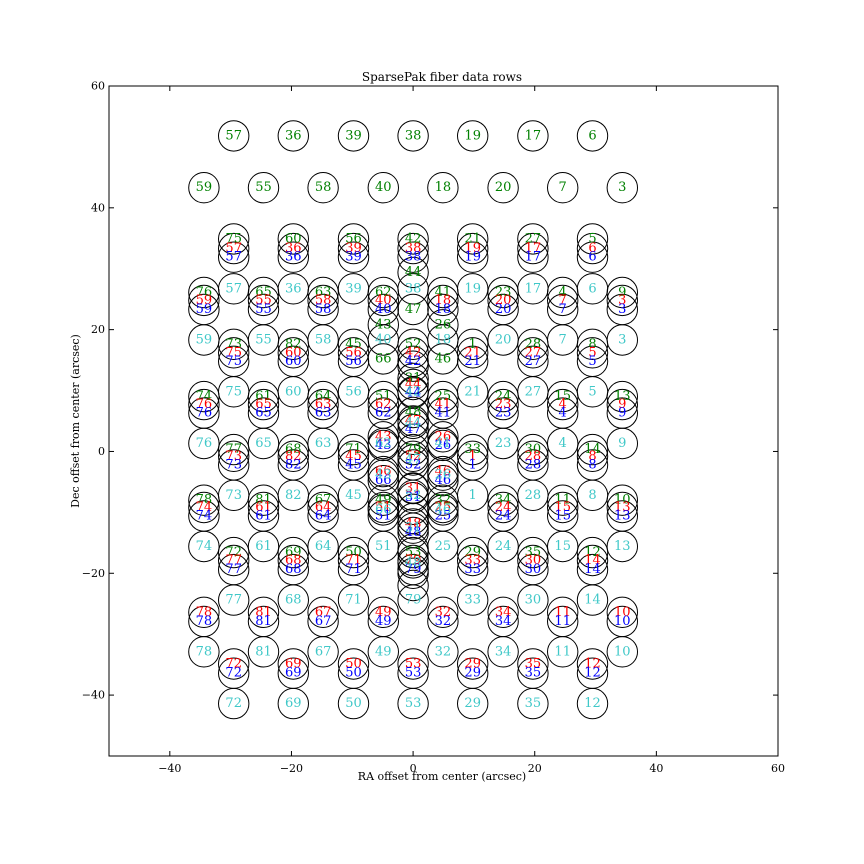 This screenshot has width=864, height=864. I want to click on fiber-label-red: 43, so click(383, 436).